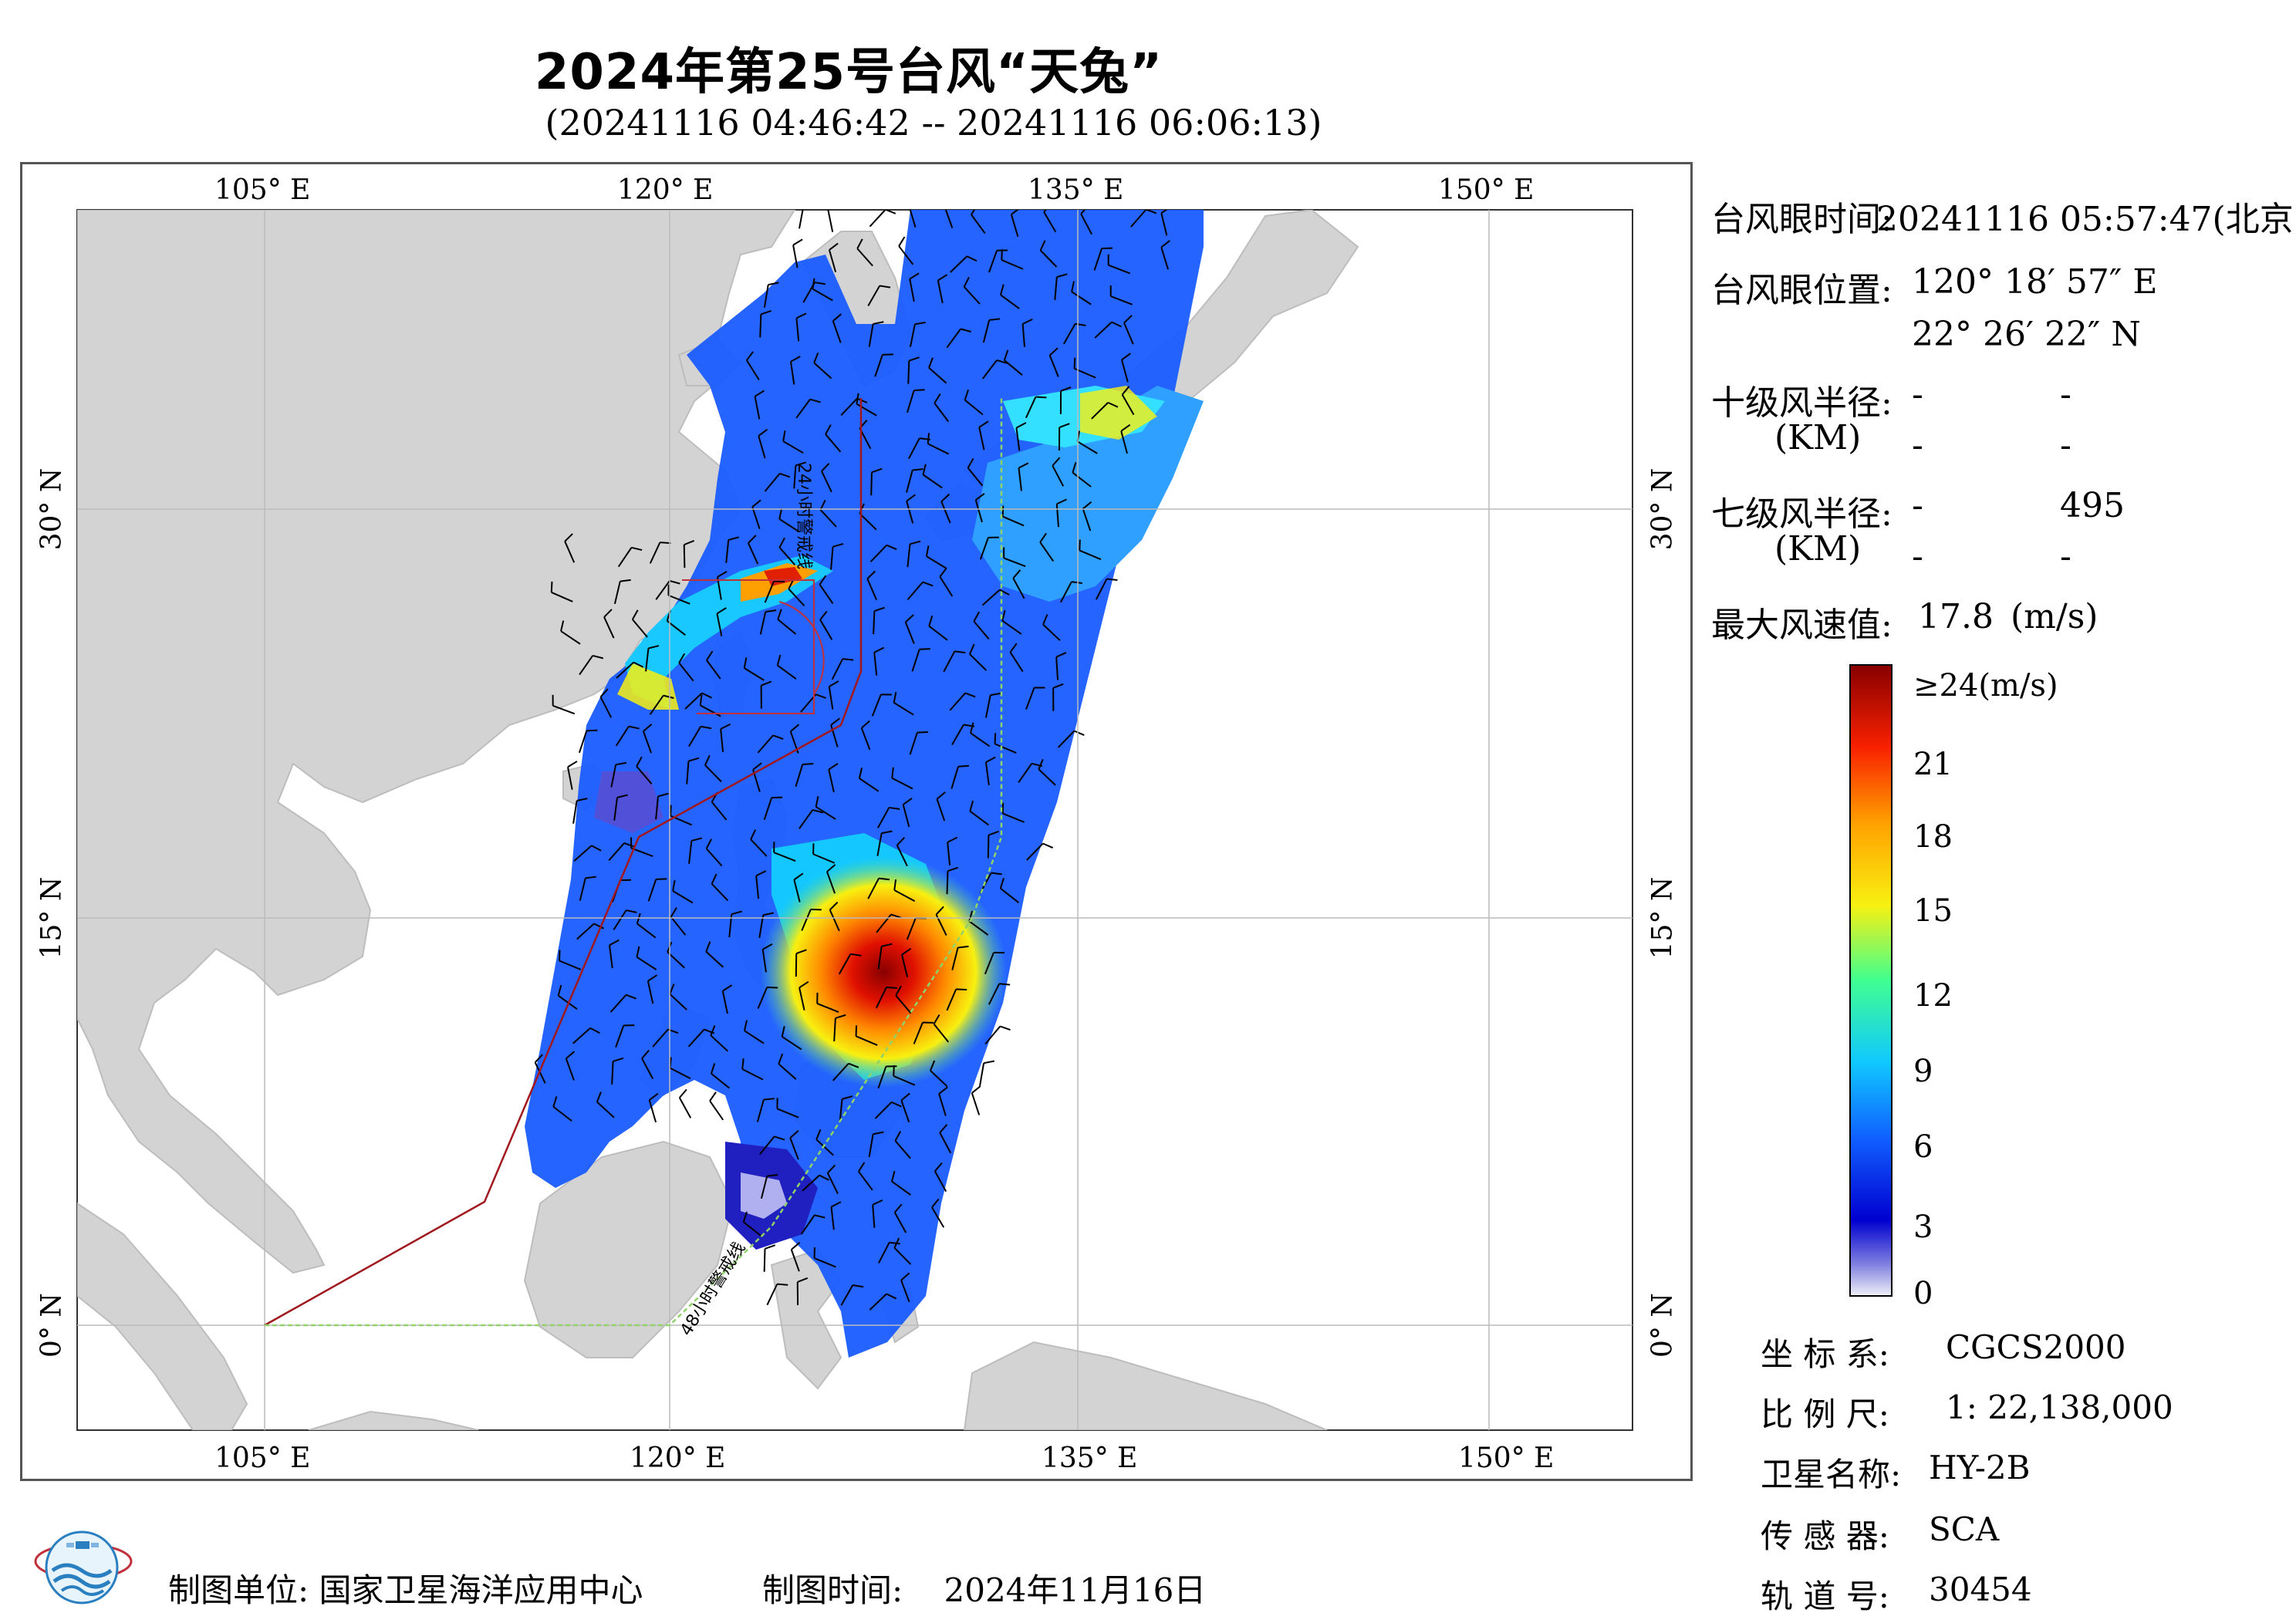 Image resolution: width=2296 pixels, height=1623 pixels. I want to click on colorbar-top-label: ≥24(m/s), so click(1985, 686).